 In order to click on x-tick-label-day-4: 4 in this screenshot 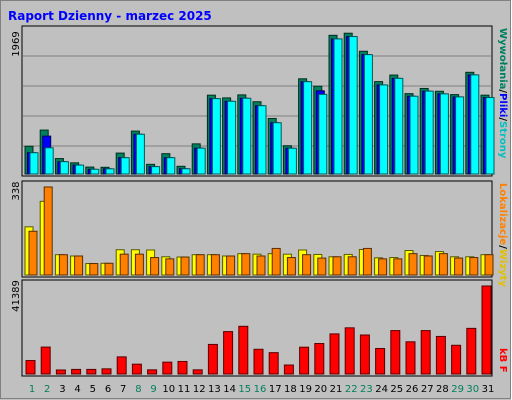, I will do `click(77, 389)`.